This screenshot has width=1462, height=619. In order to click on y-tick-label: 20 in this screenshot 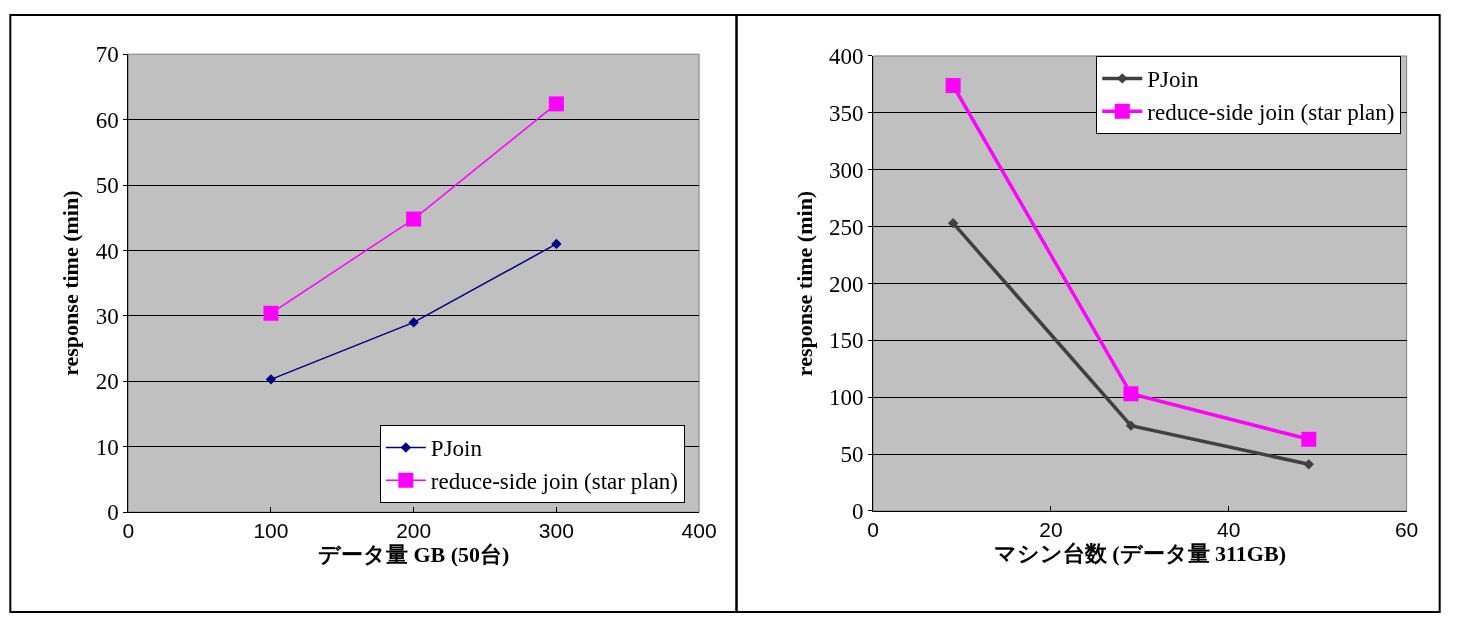, I will do `click(107, 382)`.